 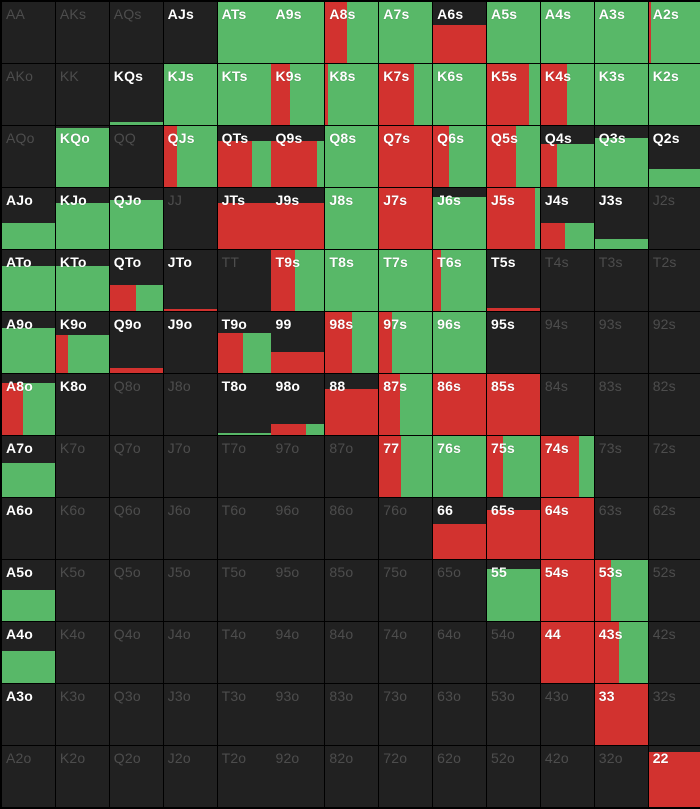 I want to click on hand-cell-62s: 62s, so click(x=674, y=528).